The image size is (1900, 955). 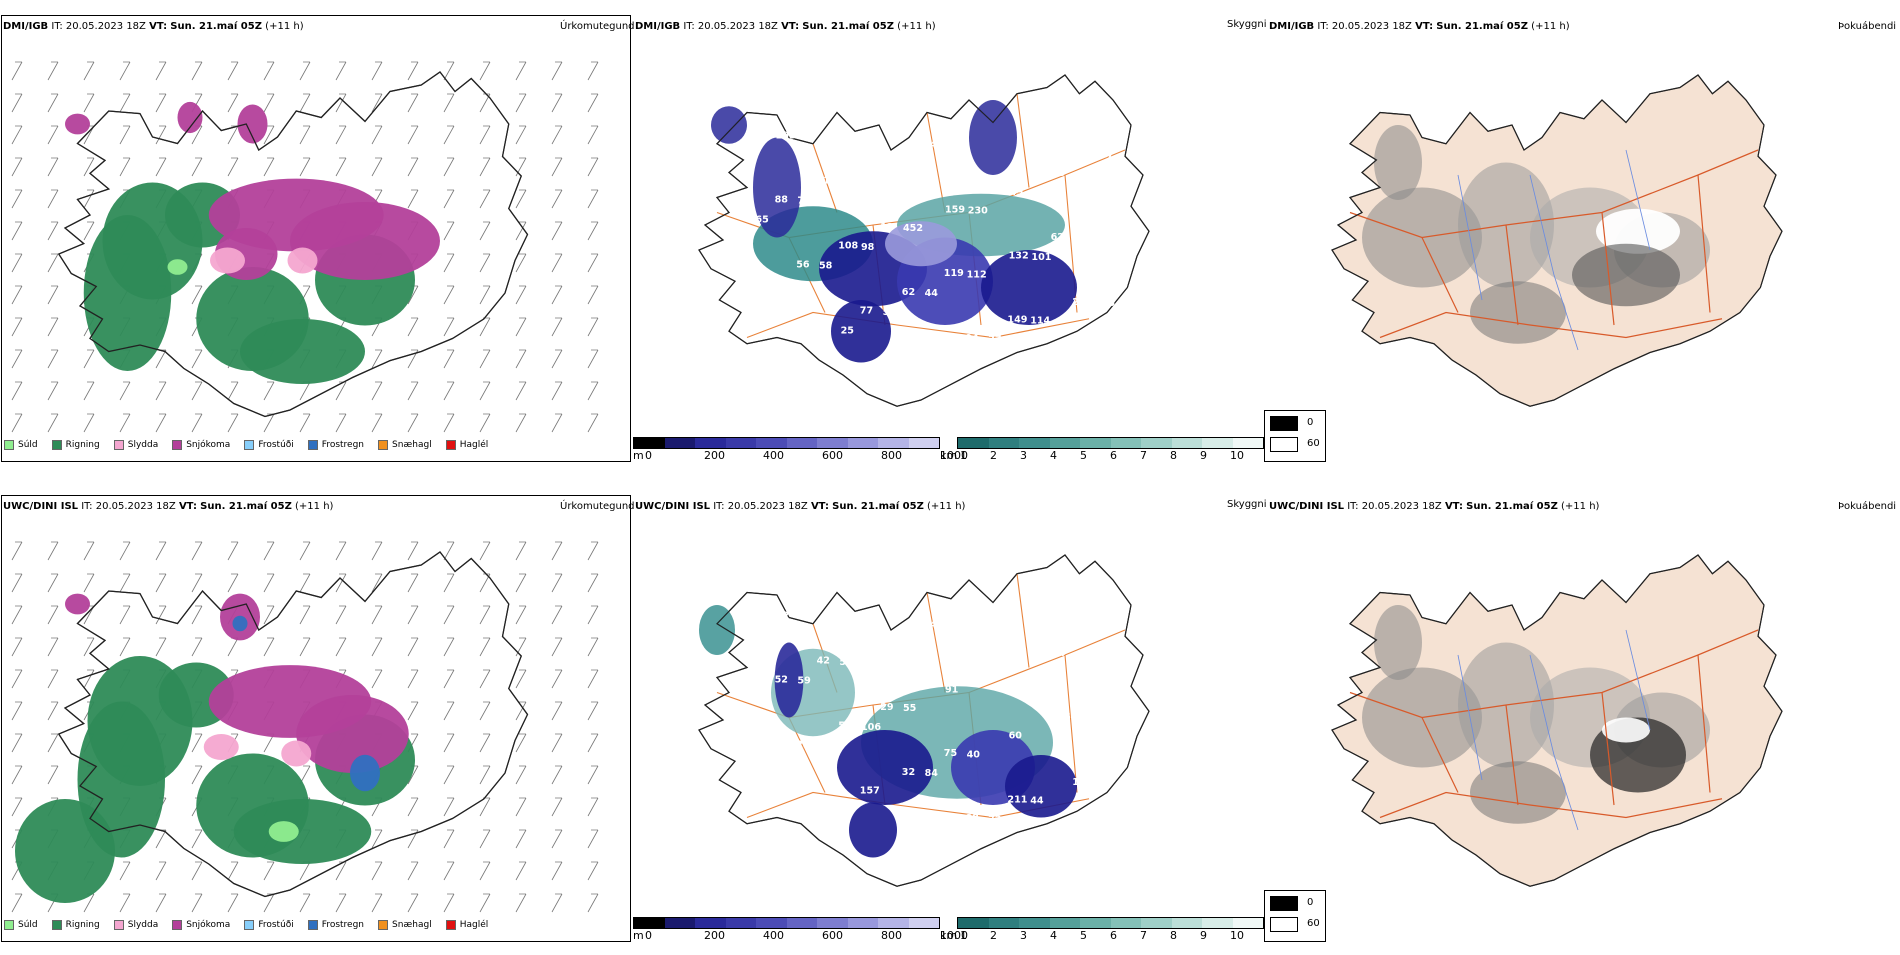 What do you see at coordinates (1398, 162) in the screenshot?
I see `fog-shade-area` at bounding box center [1398, 162].